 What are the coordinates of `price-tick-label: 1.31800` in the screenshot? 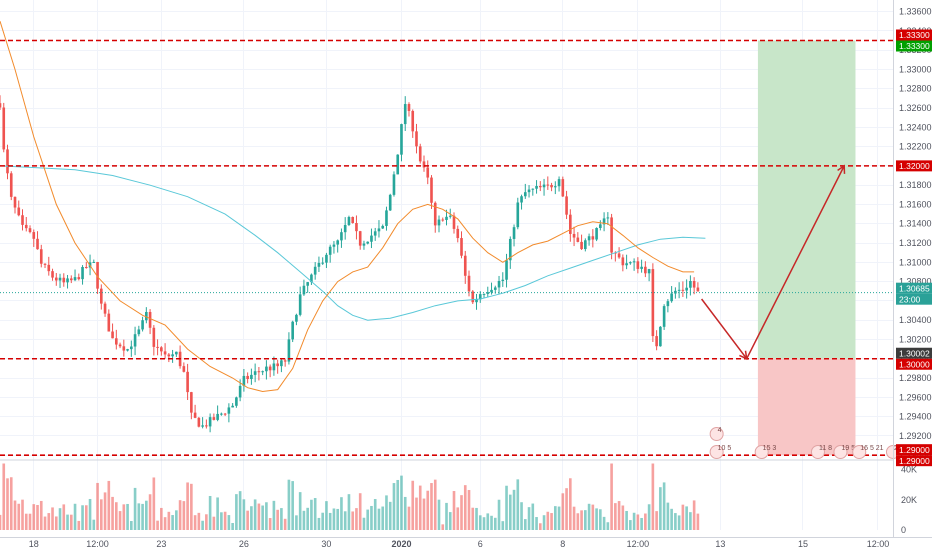 It's located at (915, 185).